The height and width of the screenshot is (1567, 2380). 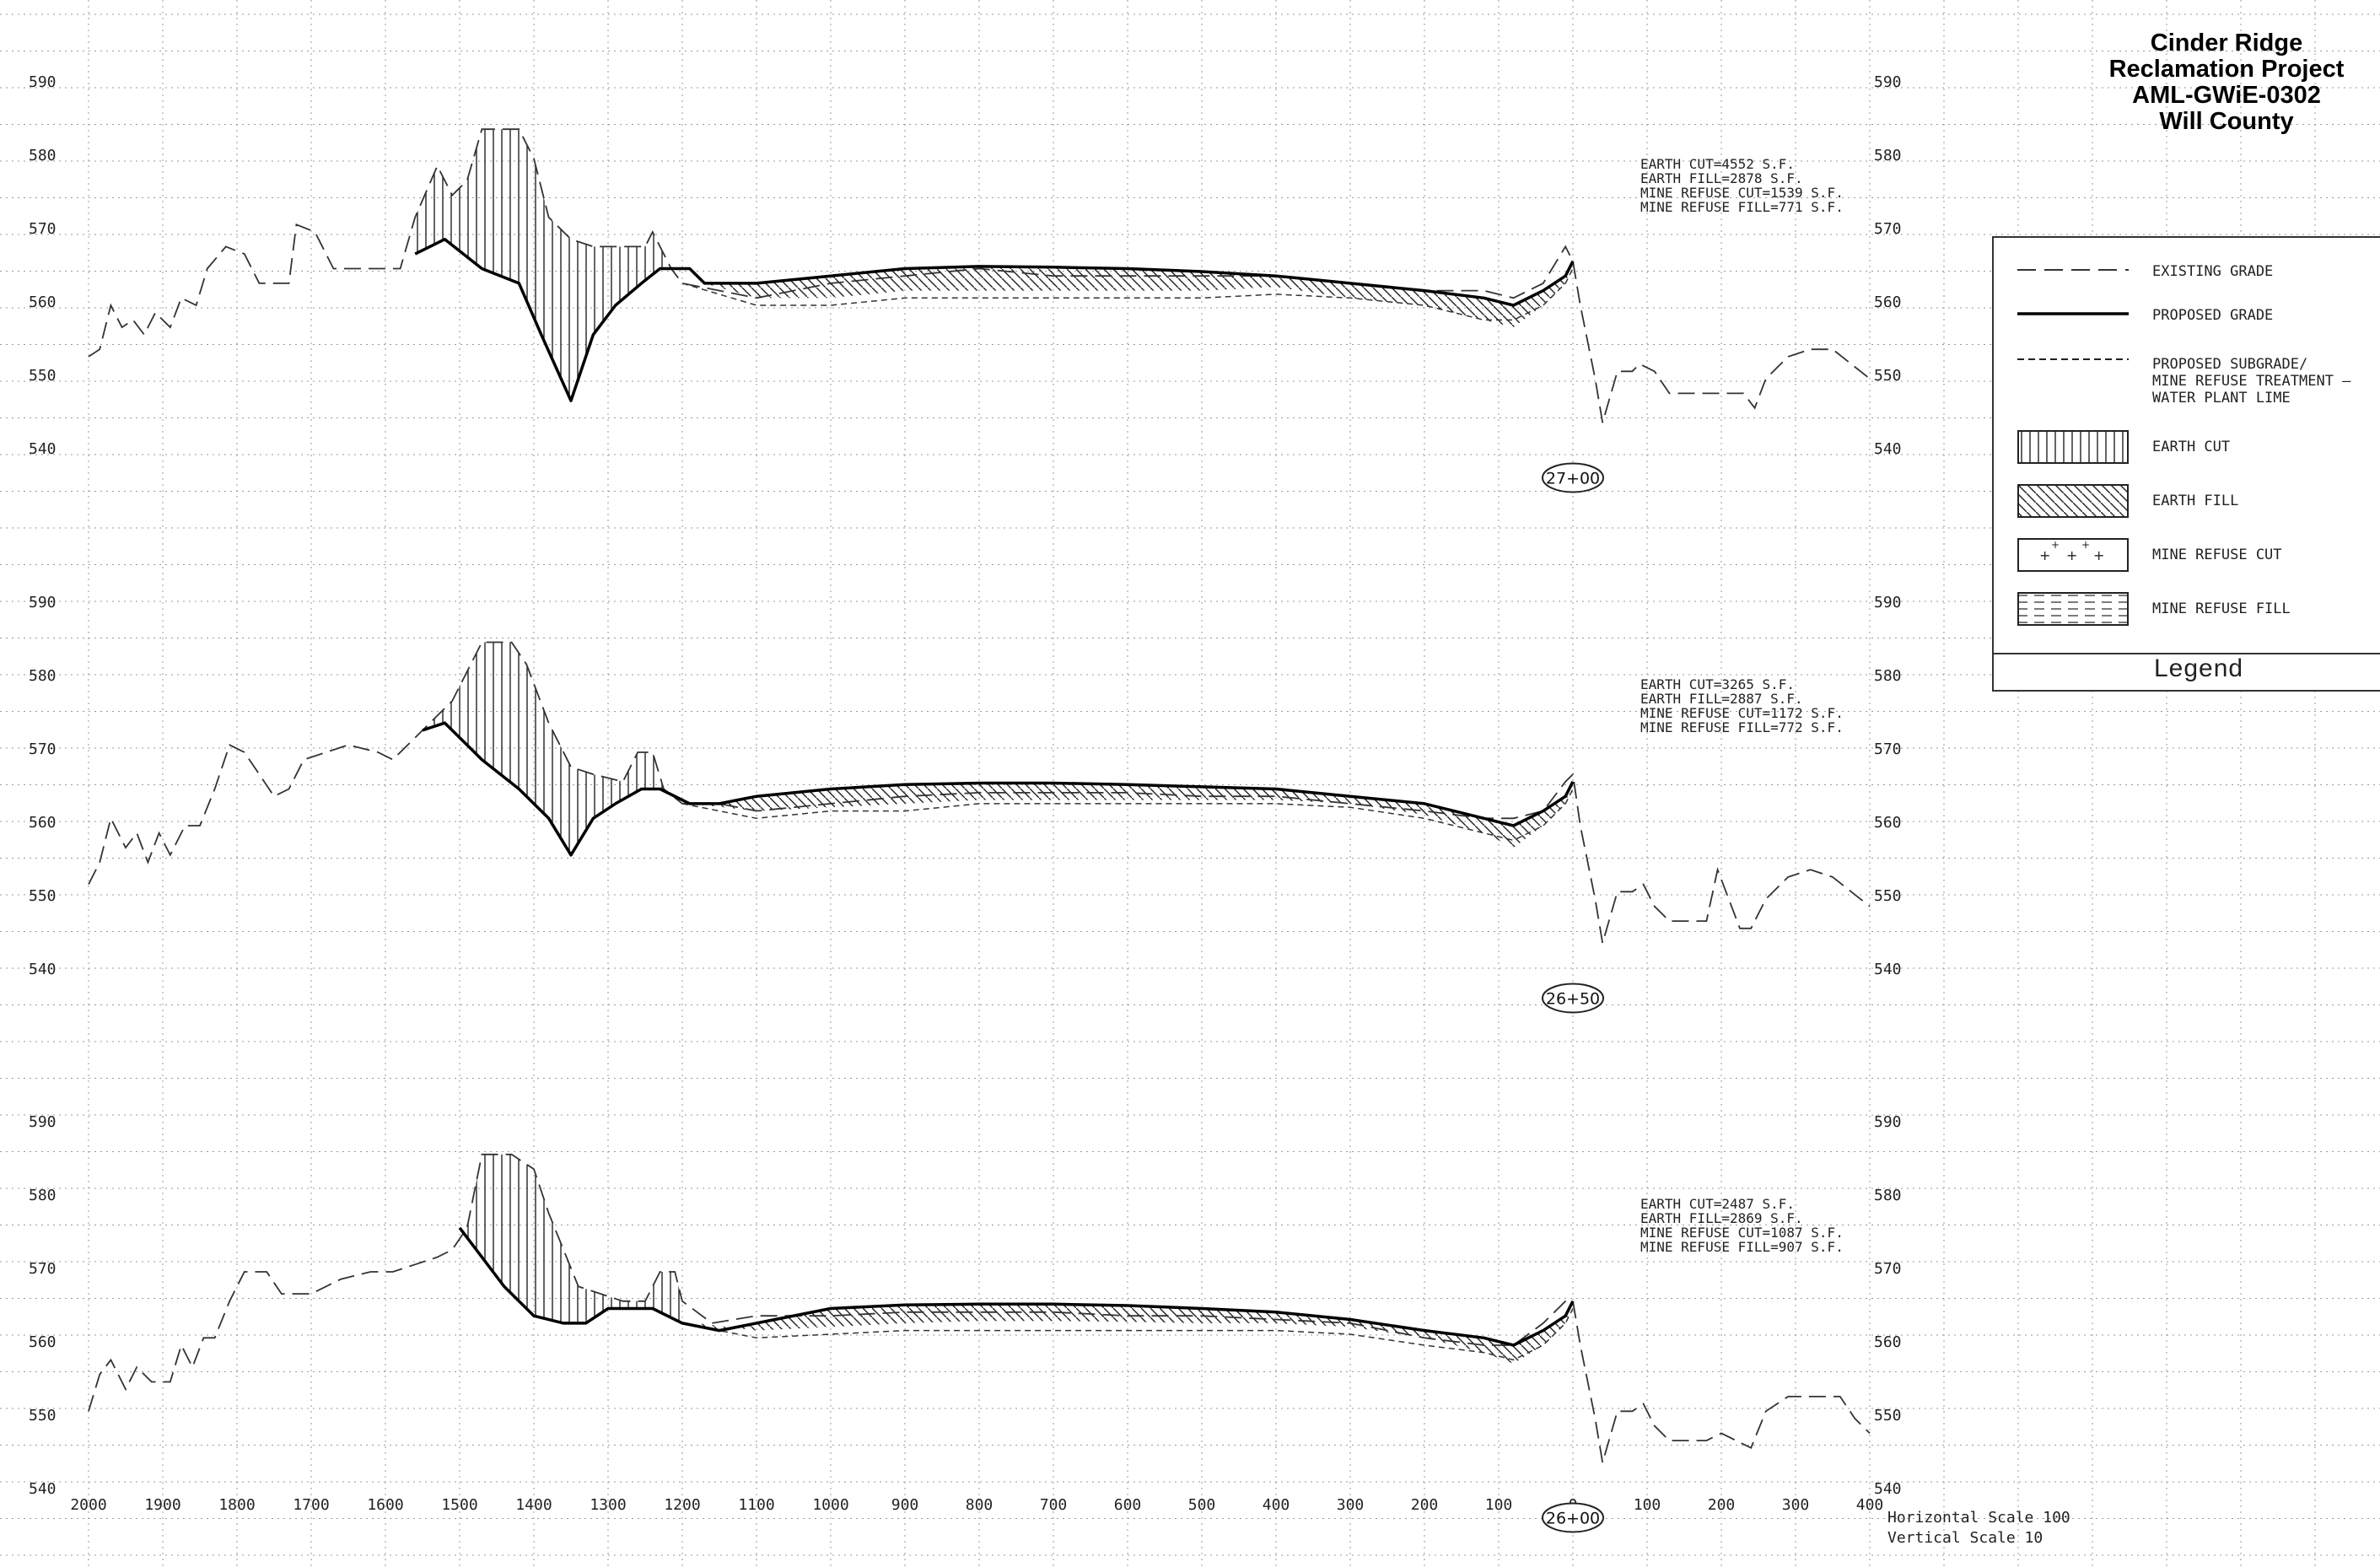 What do you see at coordinates (756, 1505) in the screenshot?
I see `offset-label: 1100` at bounding box center [756, 1505].